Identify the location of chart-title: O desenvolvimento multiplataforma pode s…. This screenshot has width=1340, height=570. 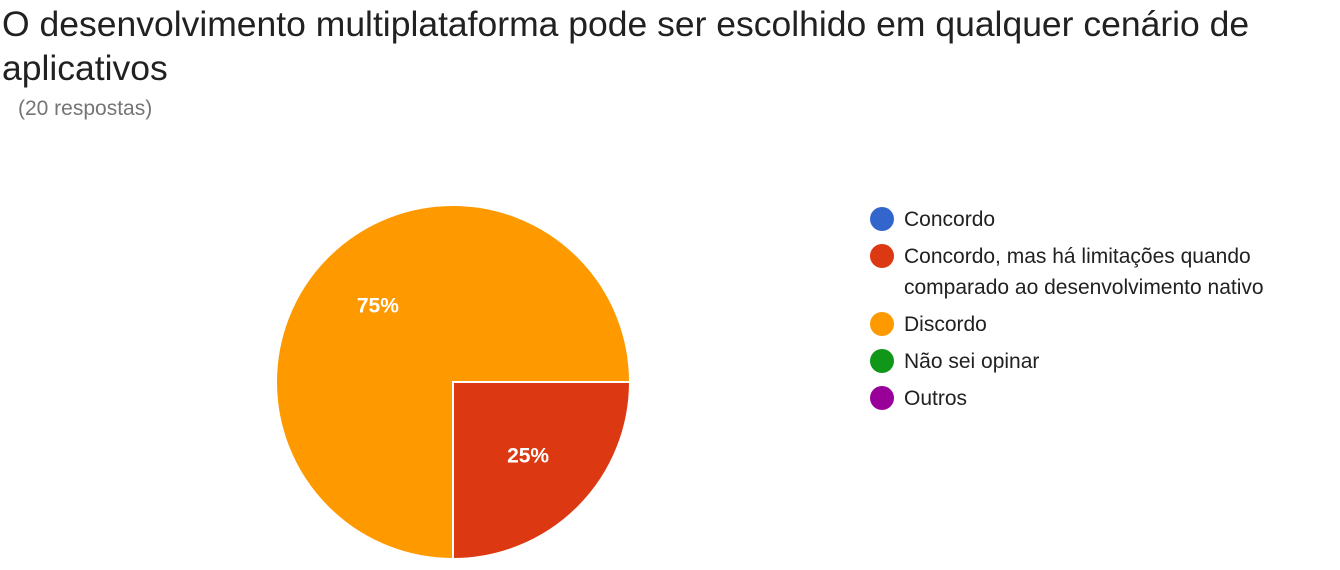
(626, 46).